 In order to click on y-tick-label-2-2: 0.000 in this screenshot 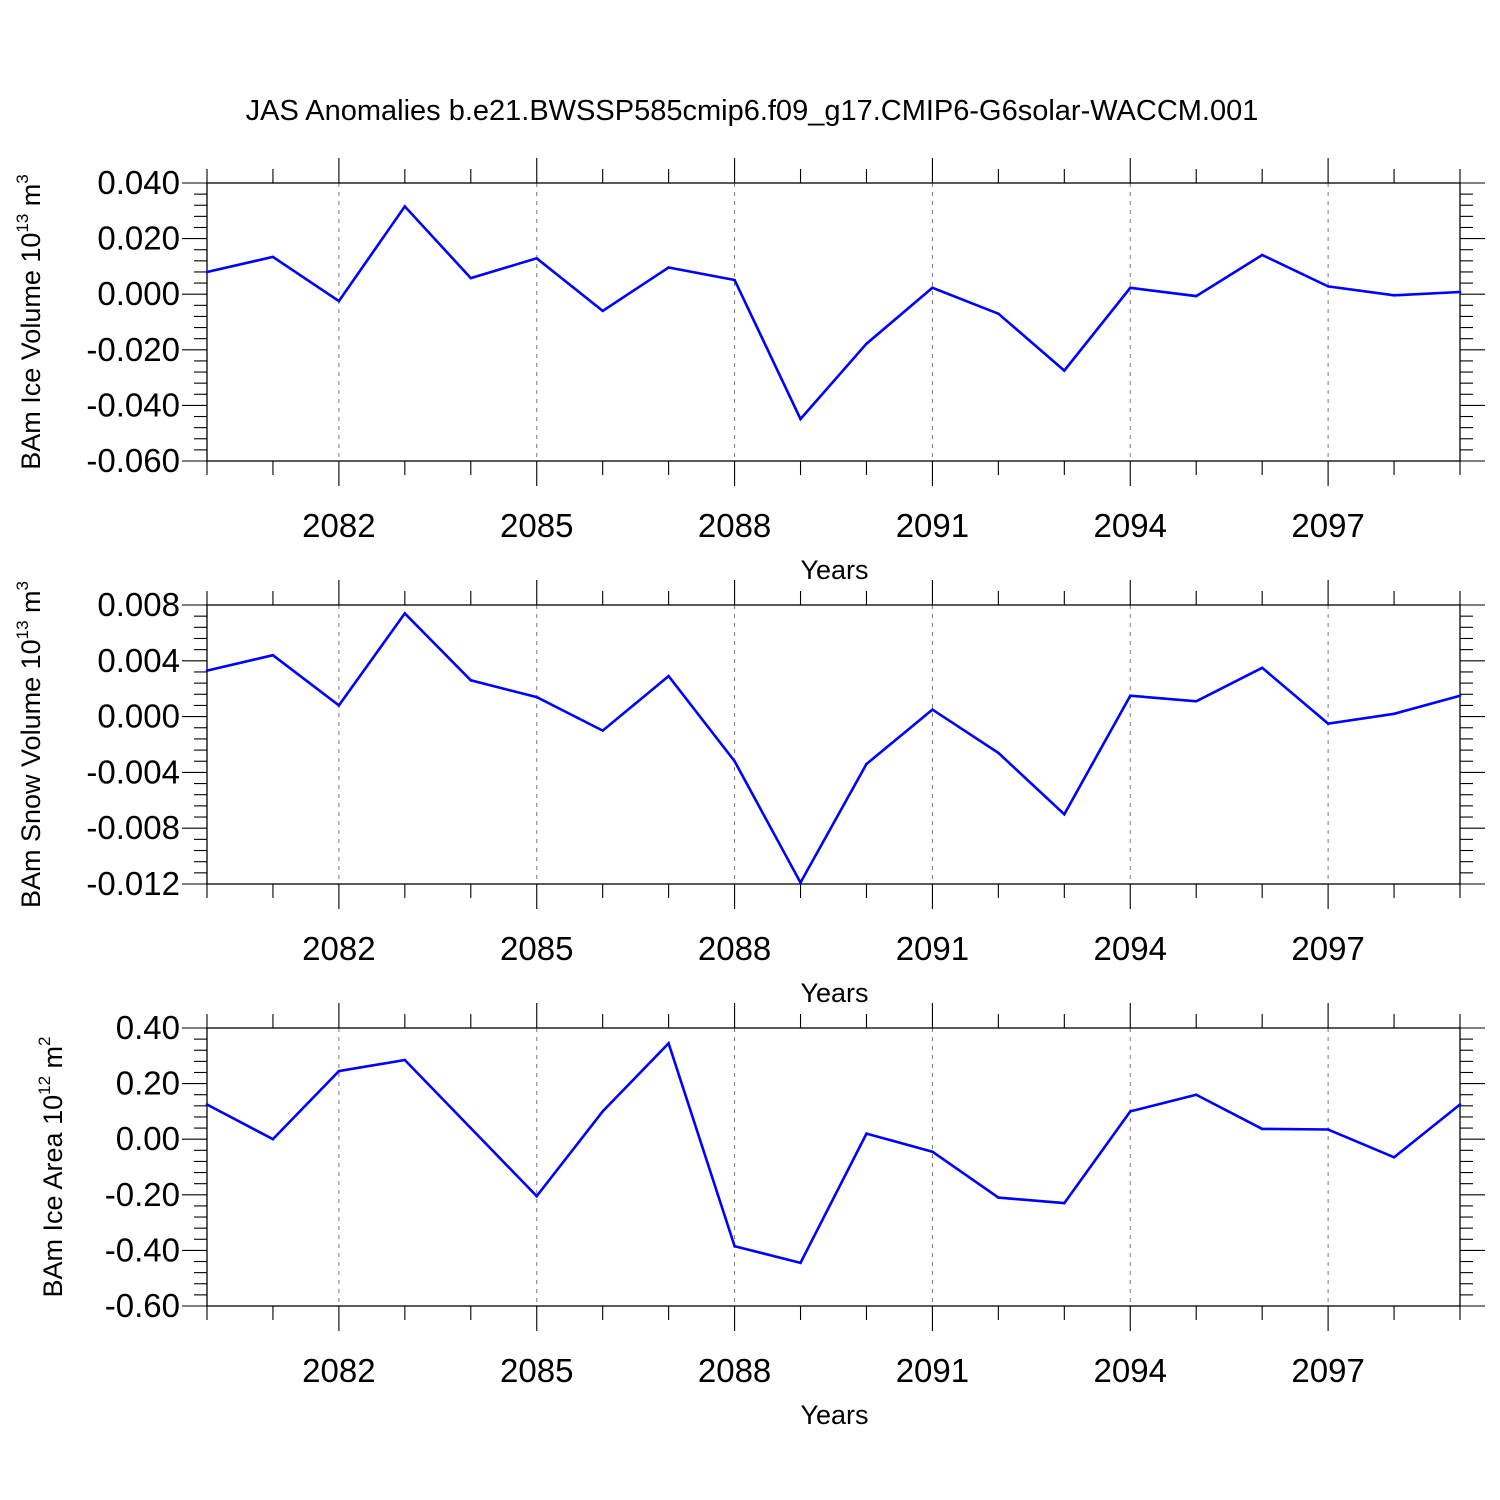, I will do `click(138, 716)`.